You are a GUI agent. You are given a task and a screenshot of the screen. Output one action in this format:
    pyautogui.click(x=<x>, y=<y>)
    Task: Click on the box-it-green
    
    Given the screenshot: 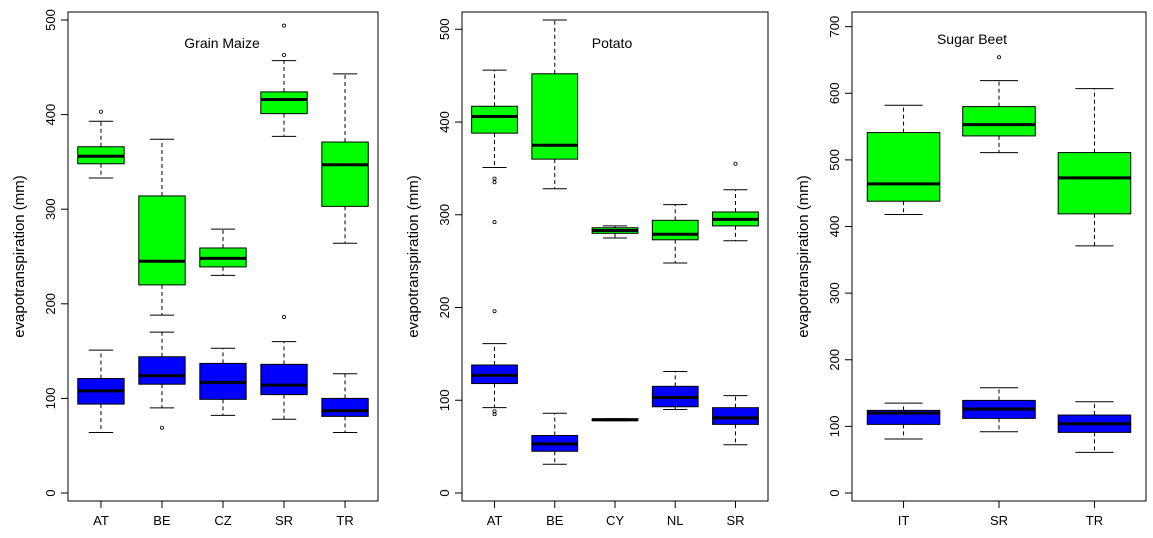 What is the action you would take?
    pyautogui.click(x=903, y=160)
    